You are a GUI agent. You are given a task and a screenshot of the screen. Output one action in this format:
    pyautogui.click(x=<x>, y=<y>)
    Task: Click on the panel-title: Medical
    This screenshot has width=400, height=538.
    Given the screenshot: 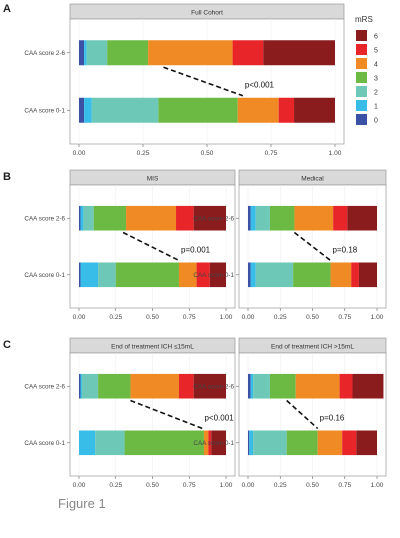 What is the action you would take?
    pyautogui.click(x=312, y=179)
    